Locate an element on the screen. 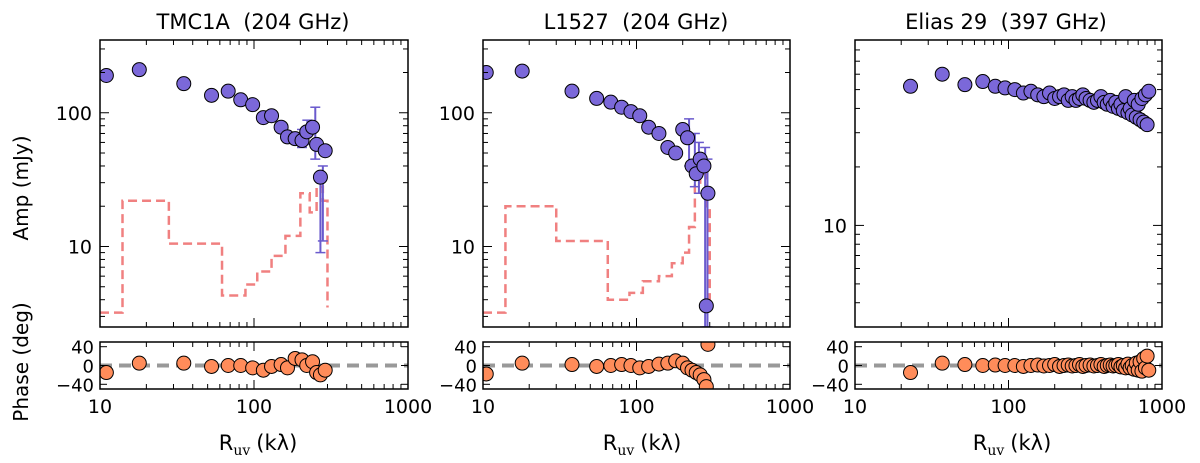 The width and height of the screenshot is (1200, 463). amp-axis-label: Amp (mJy) is located at coordinates (21, 187).